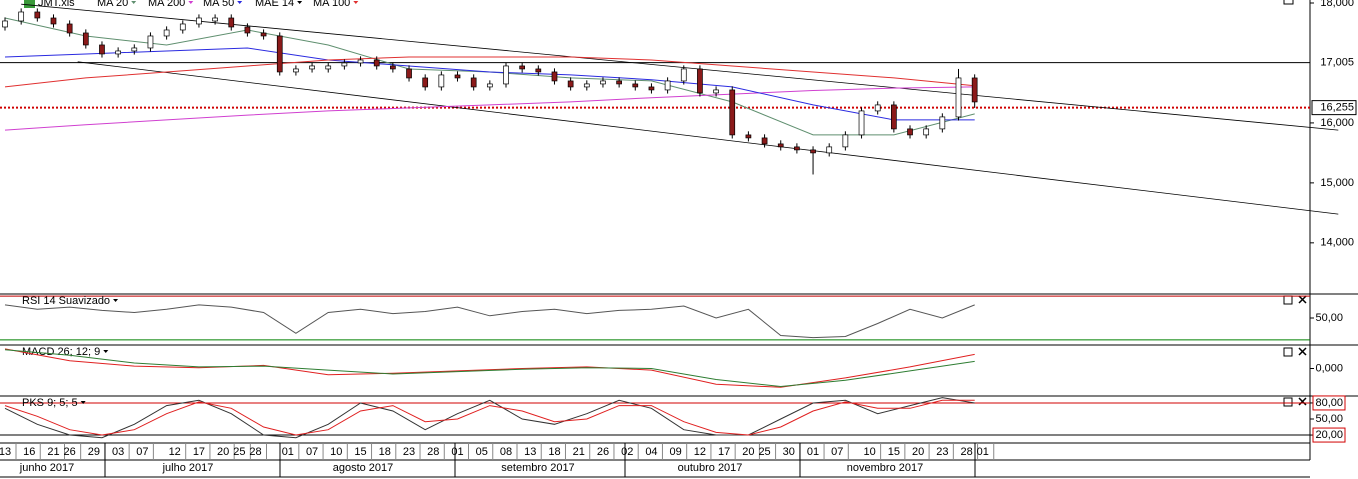 This screenshot has height=479, width=1358. Describe the element at coordinates (482, 452) in the screenshot. I see `x-tick-label: 05` at that location.